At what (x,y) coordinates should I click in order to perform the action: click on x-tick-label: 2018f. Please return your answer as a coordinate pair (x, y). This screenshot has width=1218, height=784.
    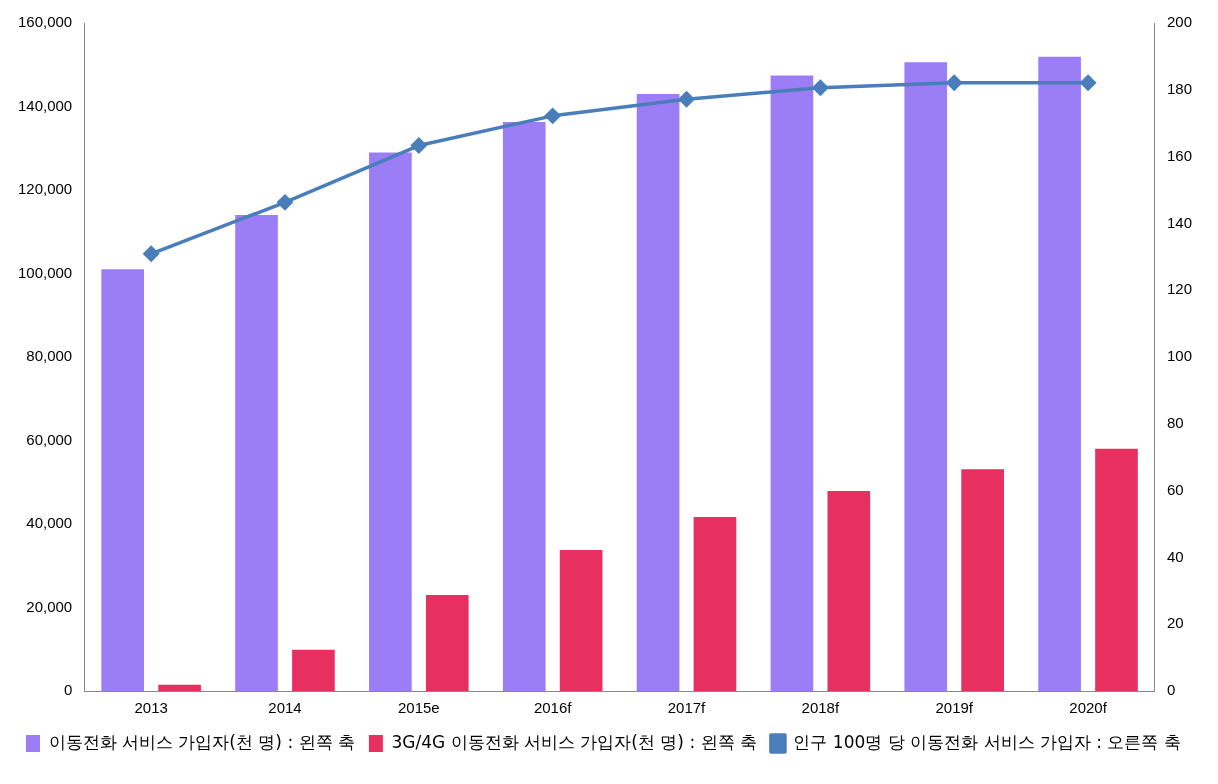
    Looking at the image, I should click on (820, 708).